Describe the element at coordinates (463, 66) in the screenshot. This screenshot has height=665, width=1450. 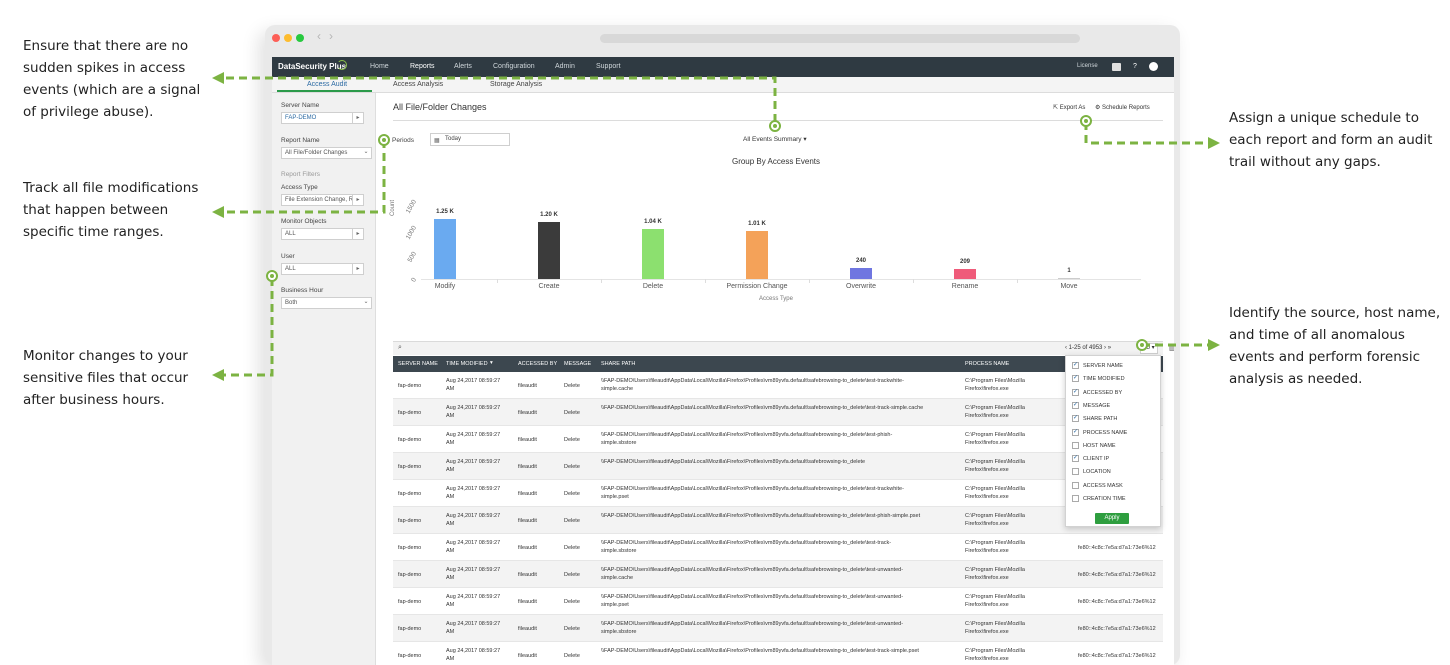
I see `nav-alerts: Alerts` at that location.